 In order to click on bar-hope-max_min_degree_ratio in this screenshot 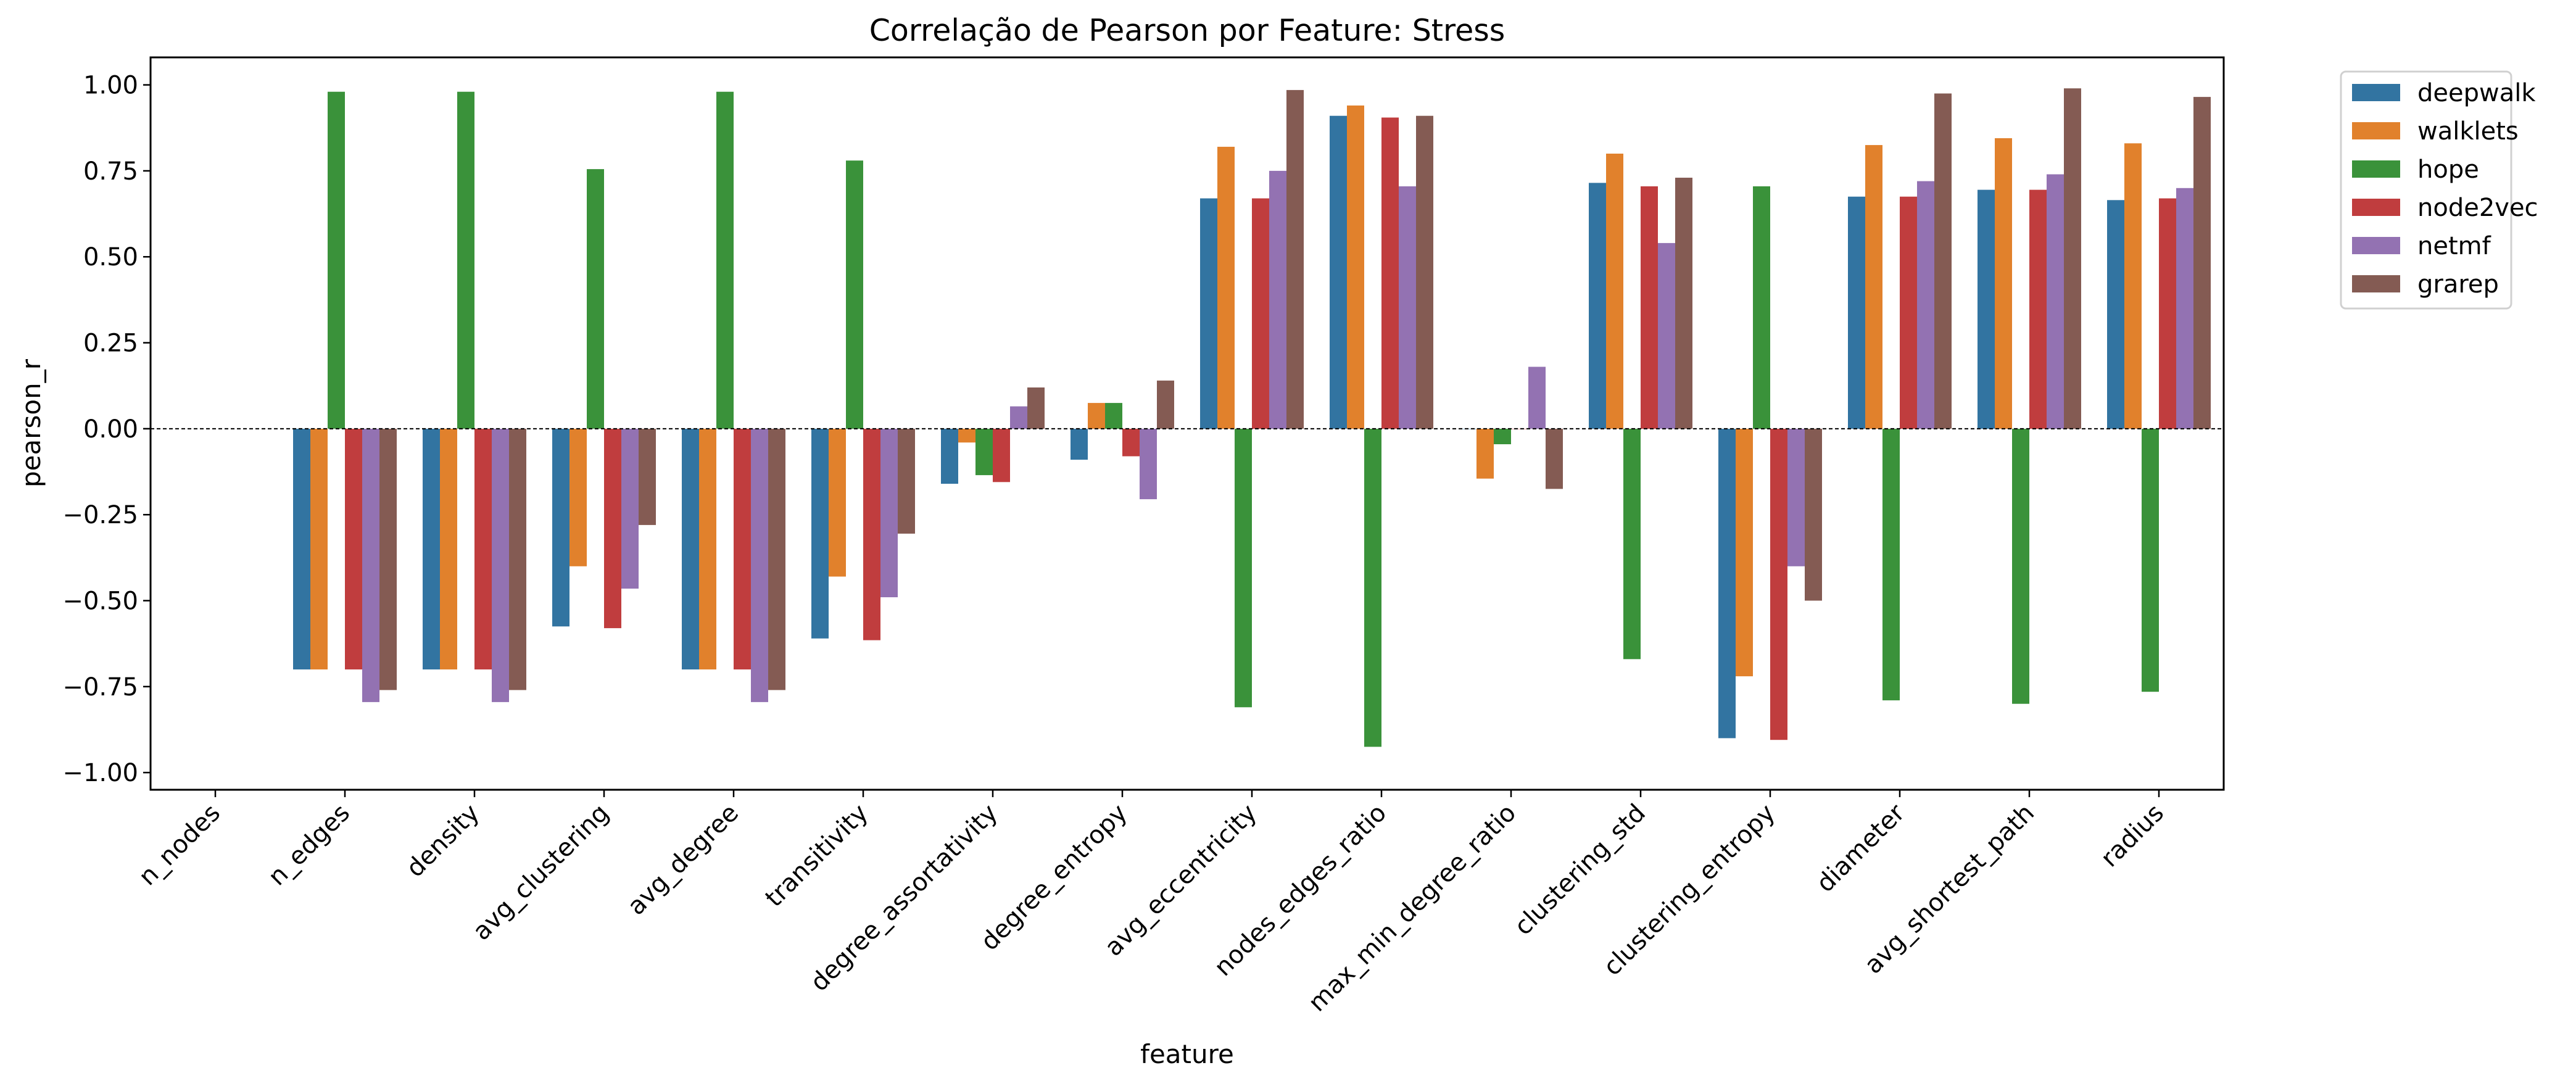, I will do `click(1502, 436)`.